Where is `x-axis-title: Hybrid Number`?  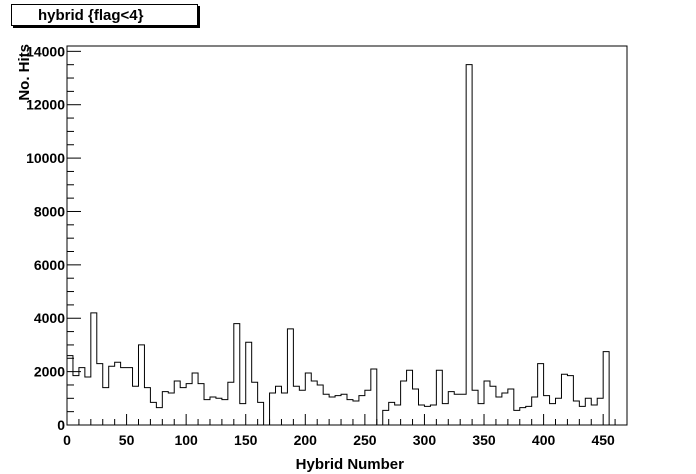 x-axis-title: Hybrid Number is located at coordinates (350, 464).